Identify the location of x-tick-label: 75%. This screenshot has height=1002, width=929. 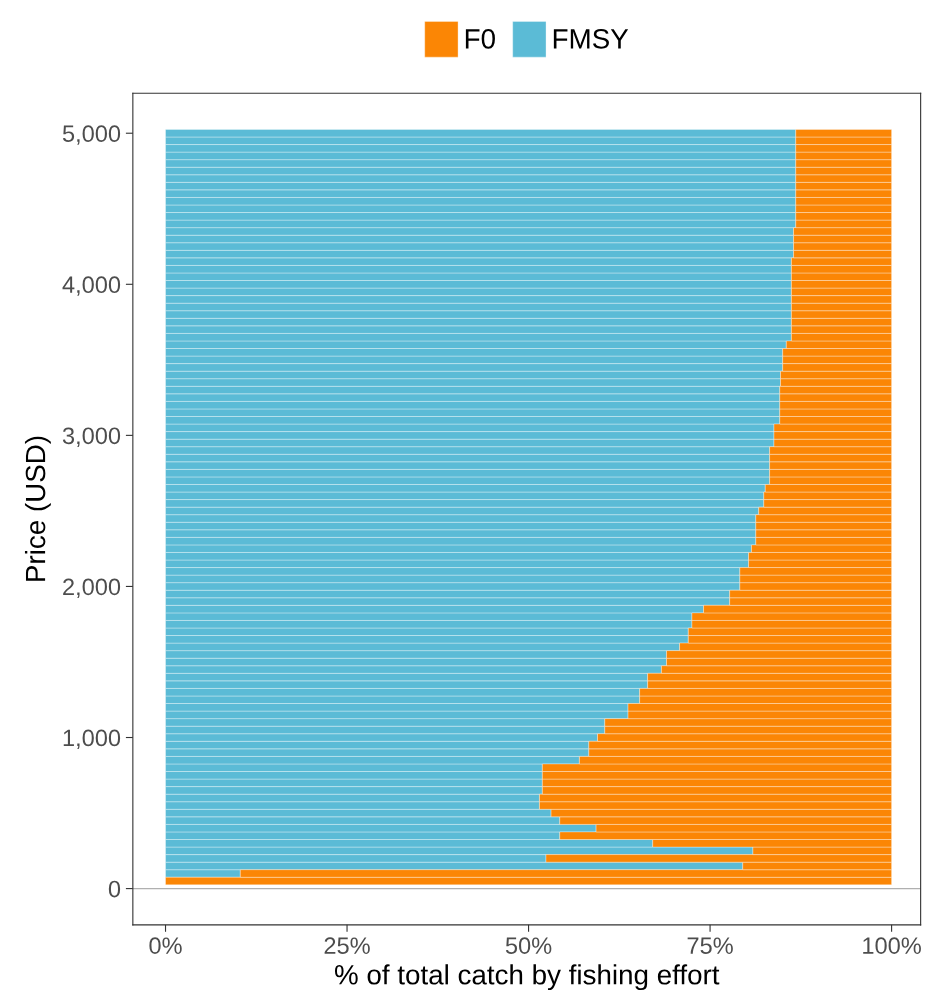
(710, 945).